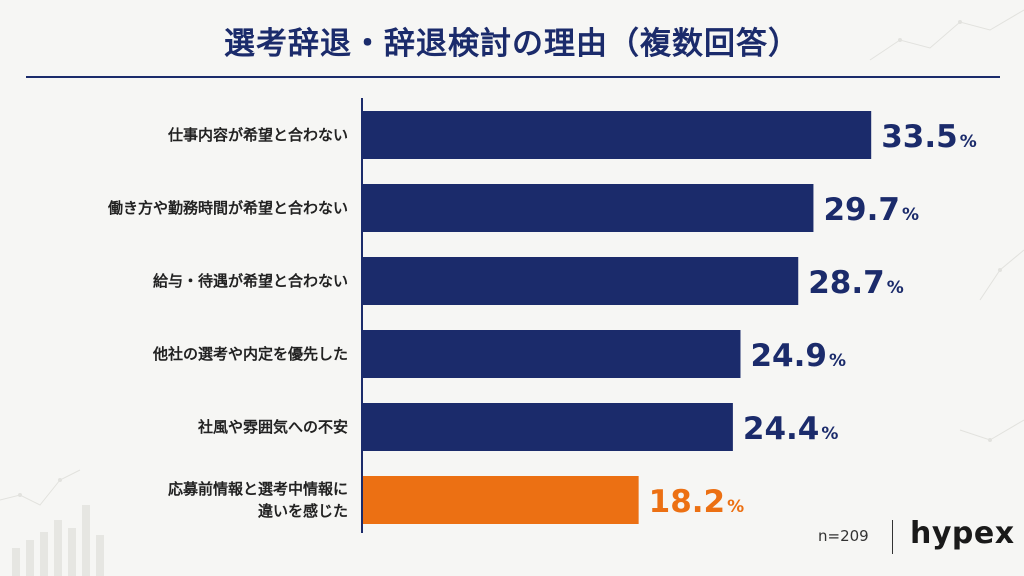  Describe the element at coordinates (697, 502) in the screenshot. I see `value-label-5: 18.2%` at that location.